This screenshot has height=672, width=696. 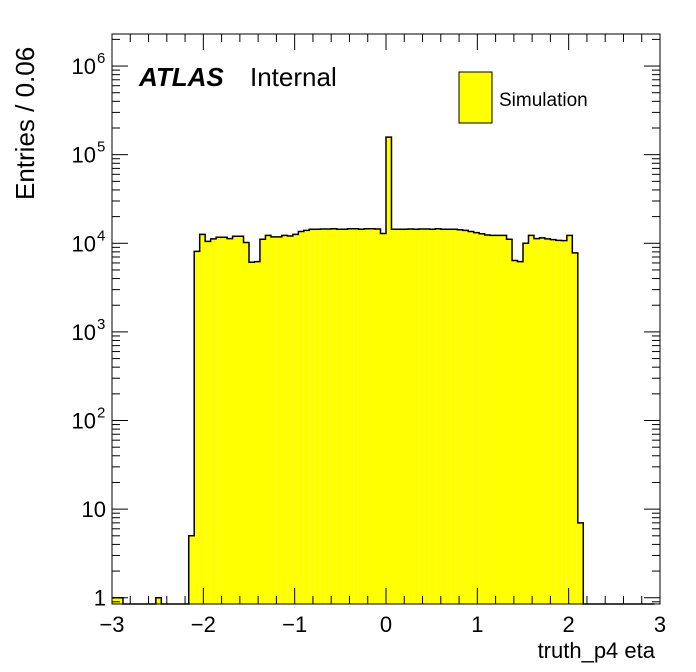 I want to click on legend-swatch, so click(x=475, y=97).